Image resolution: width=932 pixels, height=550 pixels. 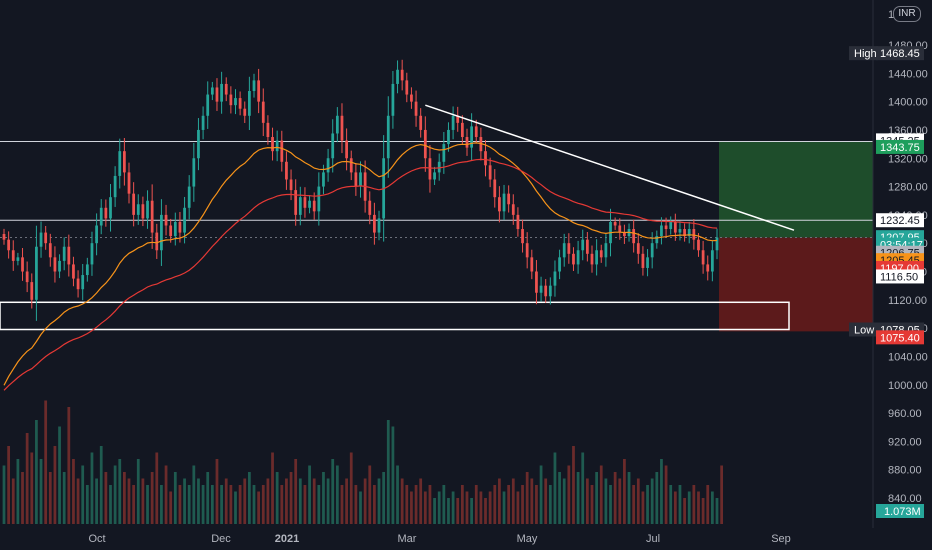 I want to click on y-tick-label: 880.00, so click(x=905, y=471).